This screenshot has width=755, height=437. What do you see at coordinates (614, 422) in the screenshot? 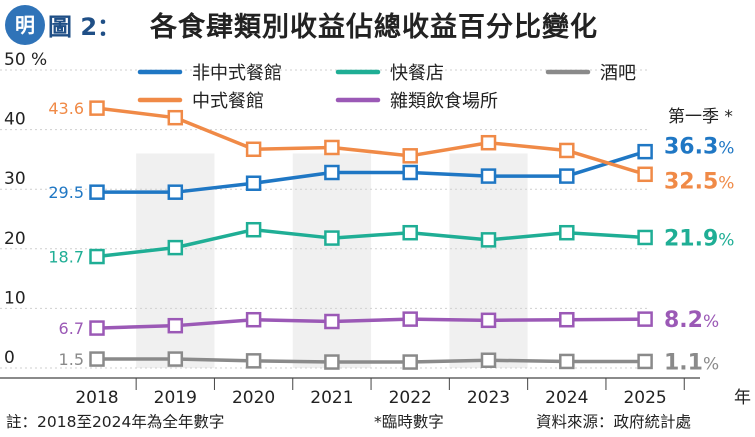
I see `source-note: 資料來源：政府統計處` at bounding box center [614, 422].